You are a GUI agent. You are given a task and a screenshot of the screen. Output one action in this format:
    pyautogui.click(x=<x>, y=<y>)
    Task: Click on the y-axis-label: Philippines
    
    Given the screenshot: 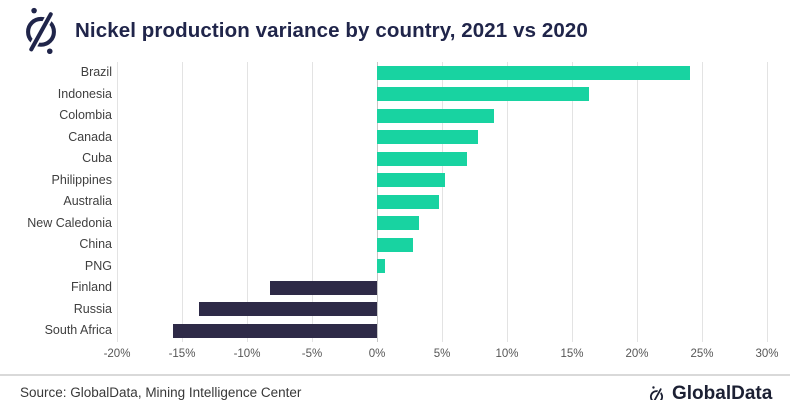 What is the action you would take?
    pyautogui.click(x=81, y=179)
    